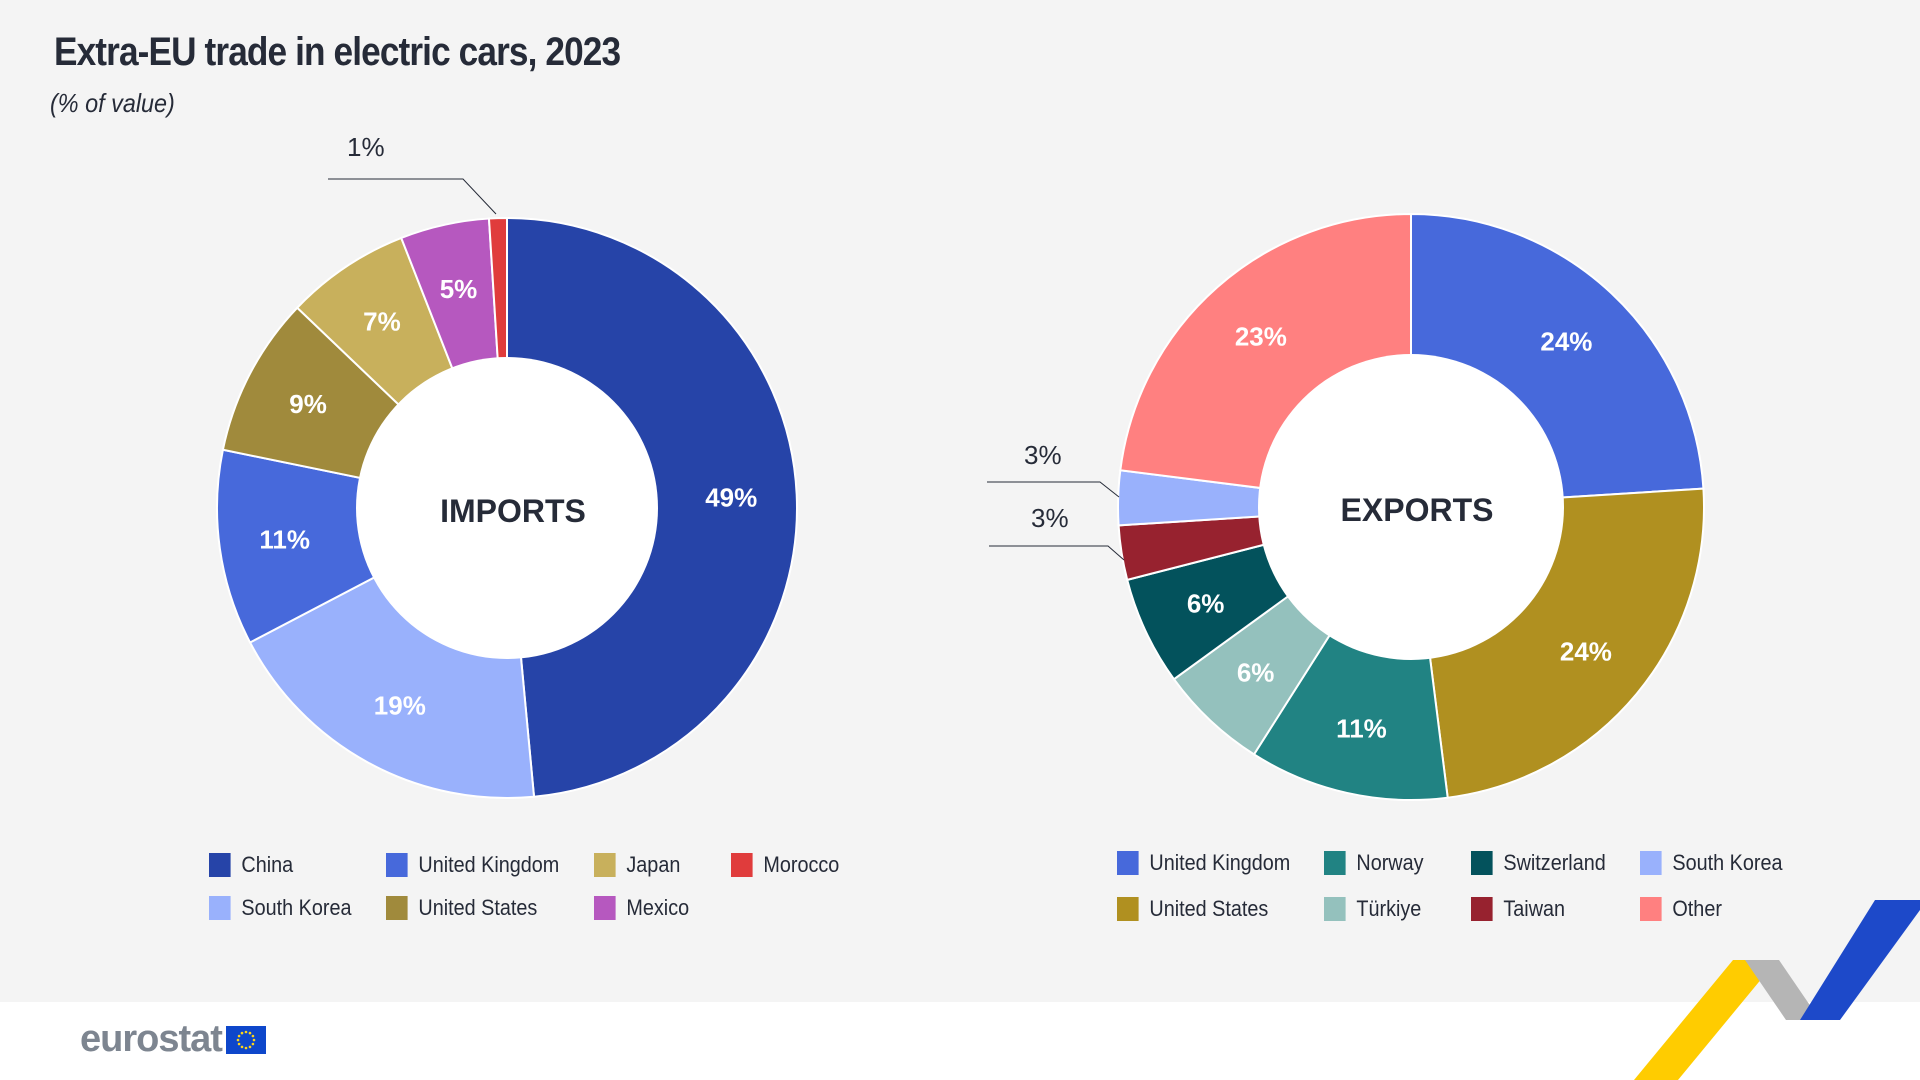 The image size is (1920, 1080). I want to click on legend-item: Switzerland, so click(1538, 863).